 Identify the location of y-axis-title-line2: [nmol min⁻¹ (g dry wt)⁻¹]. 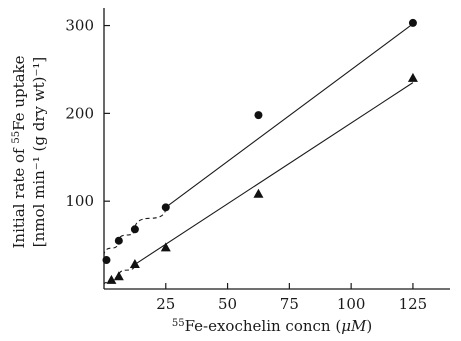
(39, 152).